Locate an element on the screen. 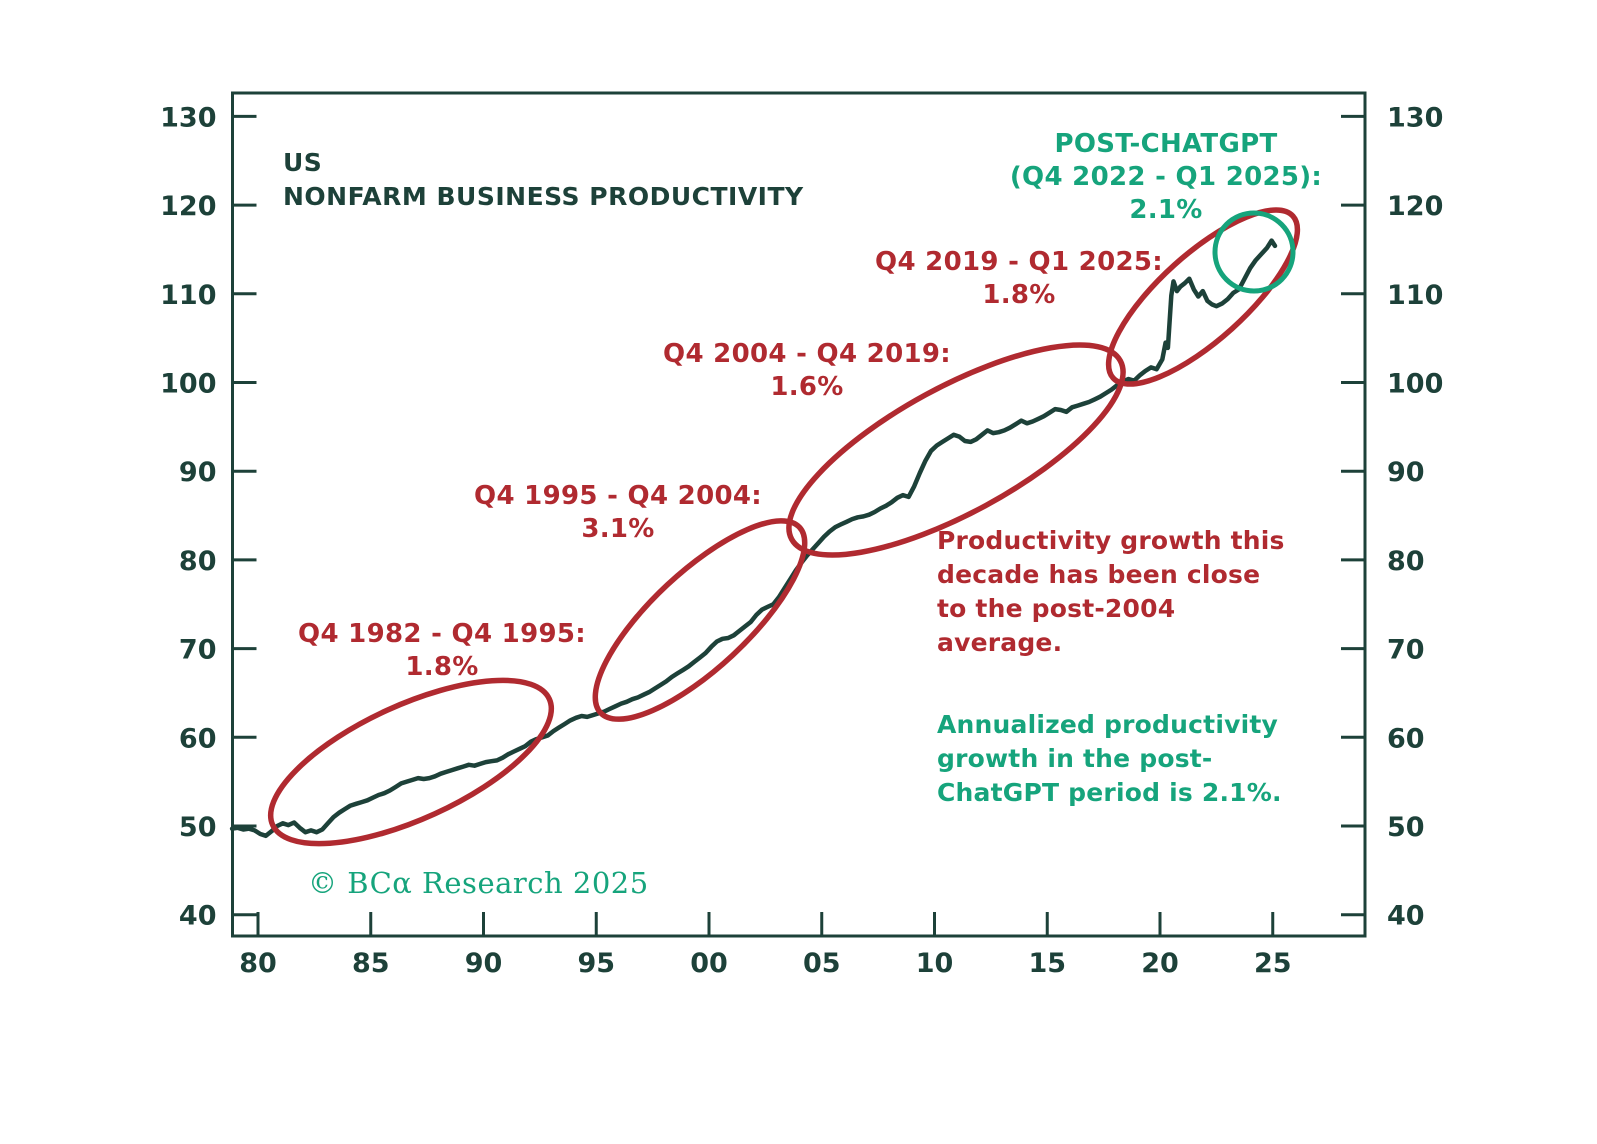 The height and width of the screenshot is (1144, 1597). annotation-q4-1995-2004: Q4 1995 - Q4 2004: 3.1% is located at coordinates (618, 513).